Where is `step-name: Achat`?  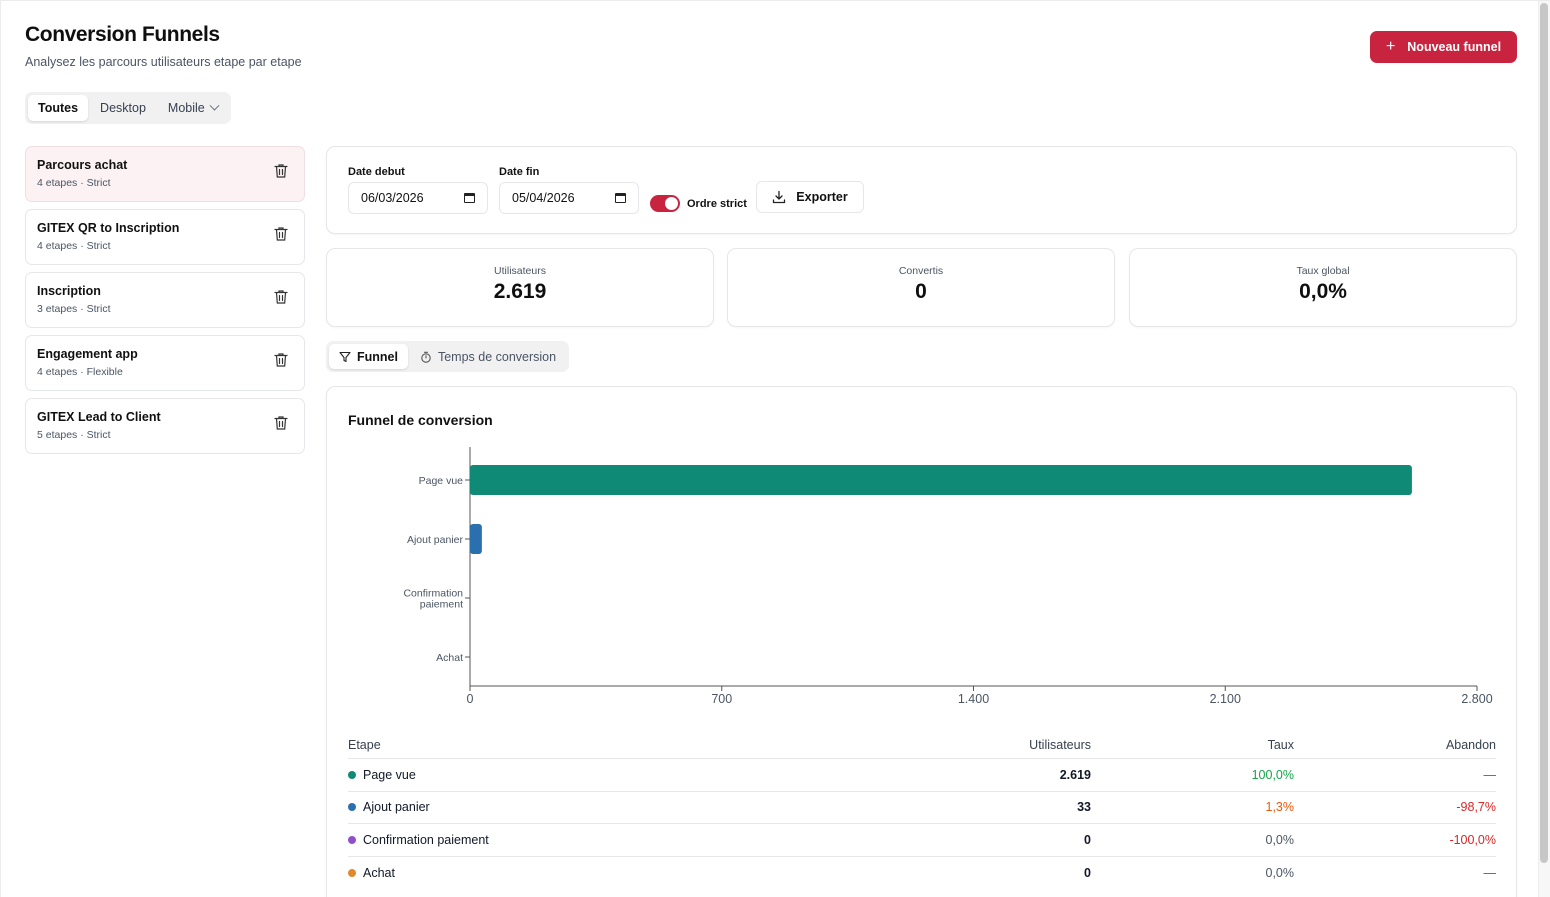
step-name: Achat is located at coordinates (379, 872).